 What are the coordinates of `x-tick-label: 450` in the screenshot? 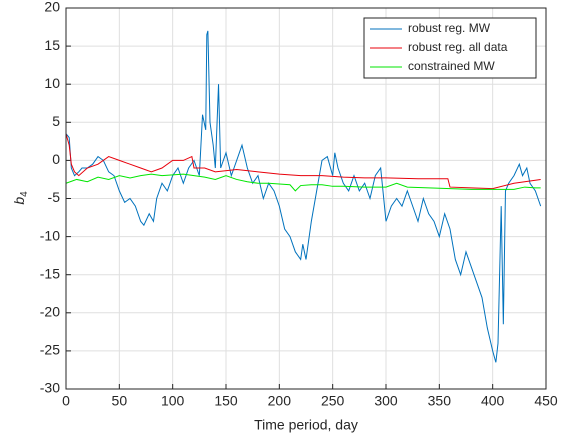 It's located at (546, 401).